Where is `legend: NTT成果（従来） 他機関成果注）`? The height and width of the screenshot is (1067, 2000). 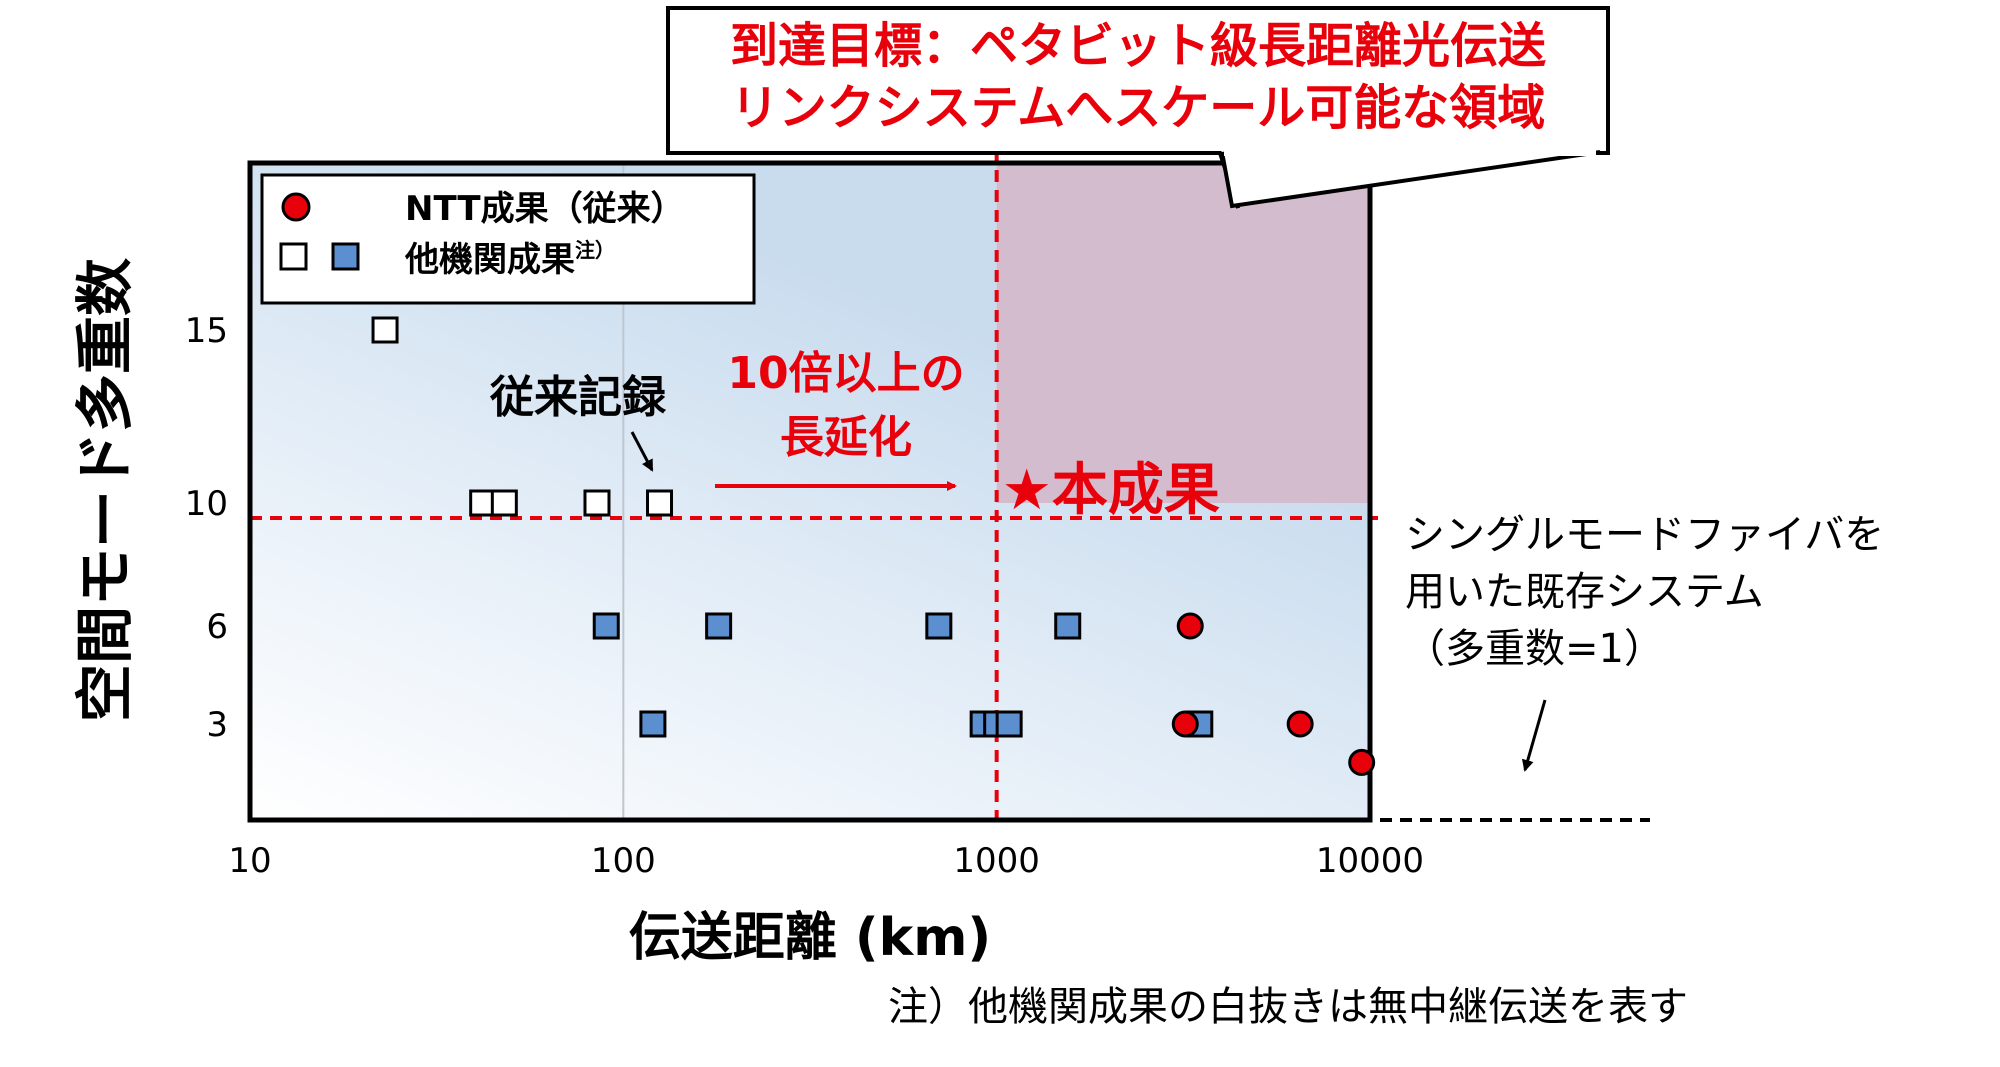
legend: NTT成果（従来） 他機関成果注） is located at coordinates (508, 239).